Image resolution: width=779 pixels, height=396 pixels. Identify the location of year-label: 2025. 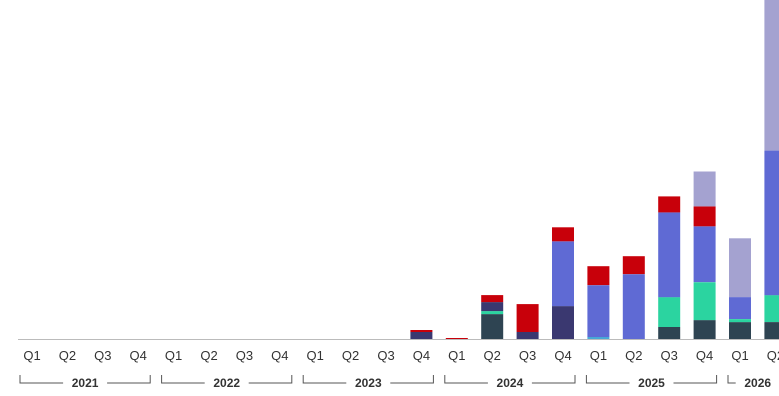
(651, 383).